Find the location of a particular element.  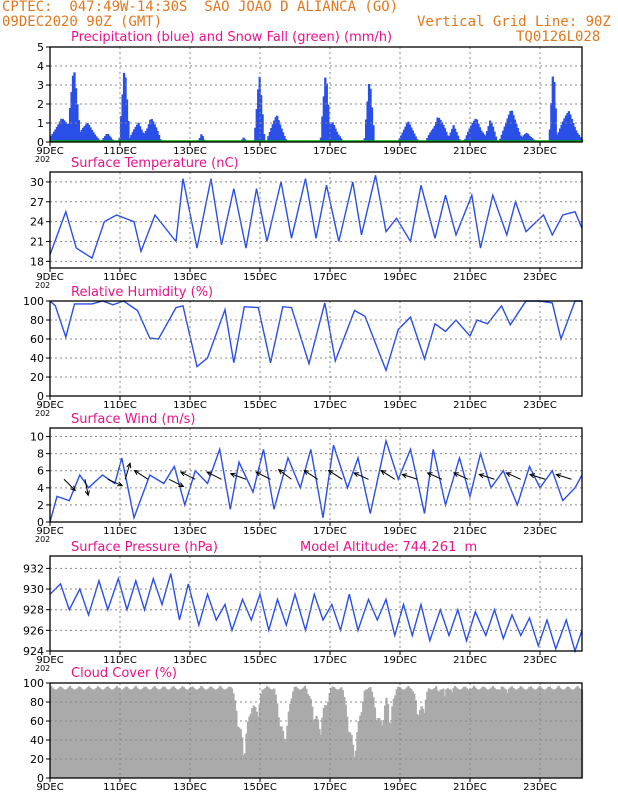

wind-xtick-label: 13DEC is located at coordinates (190, 531).